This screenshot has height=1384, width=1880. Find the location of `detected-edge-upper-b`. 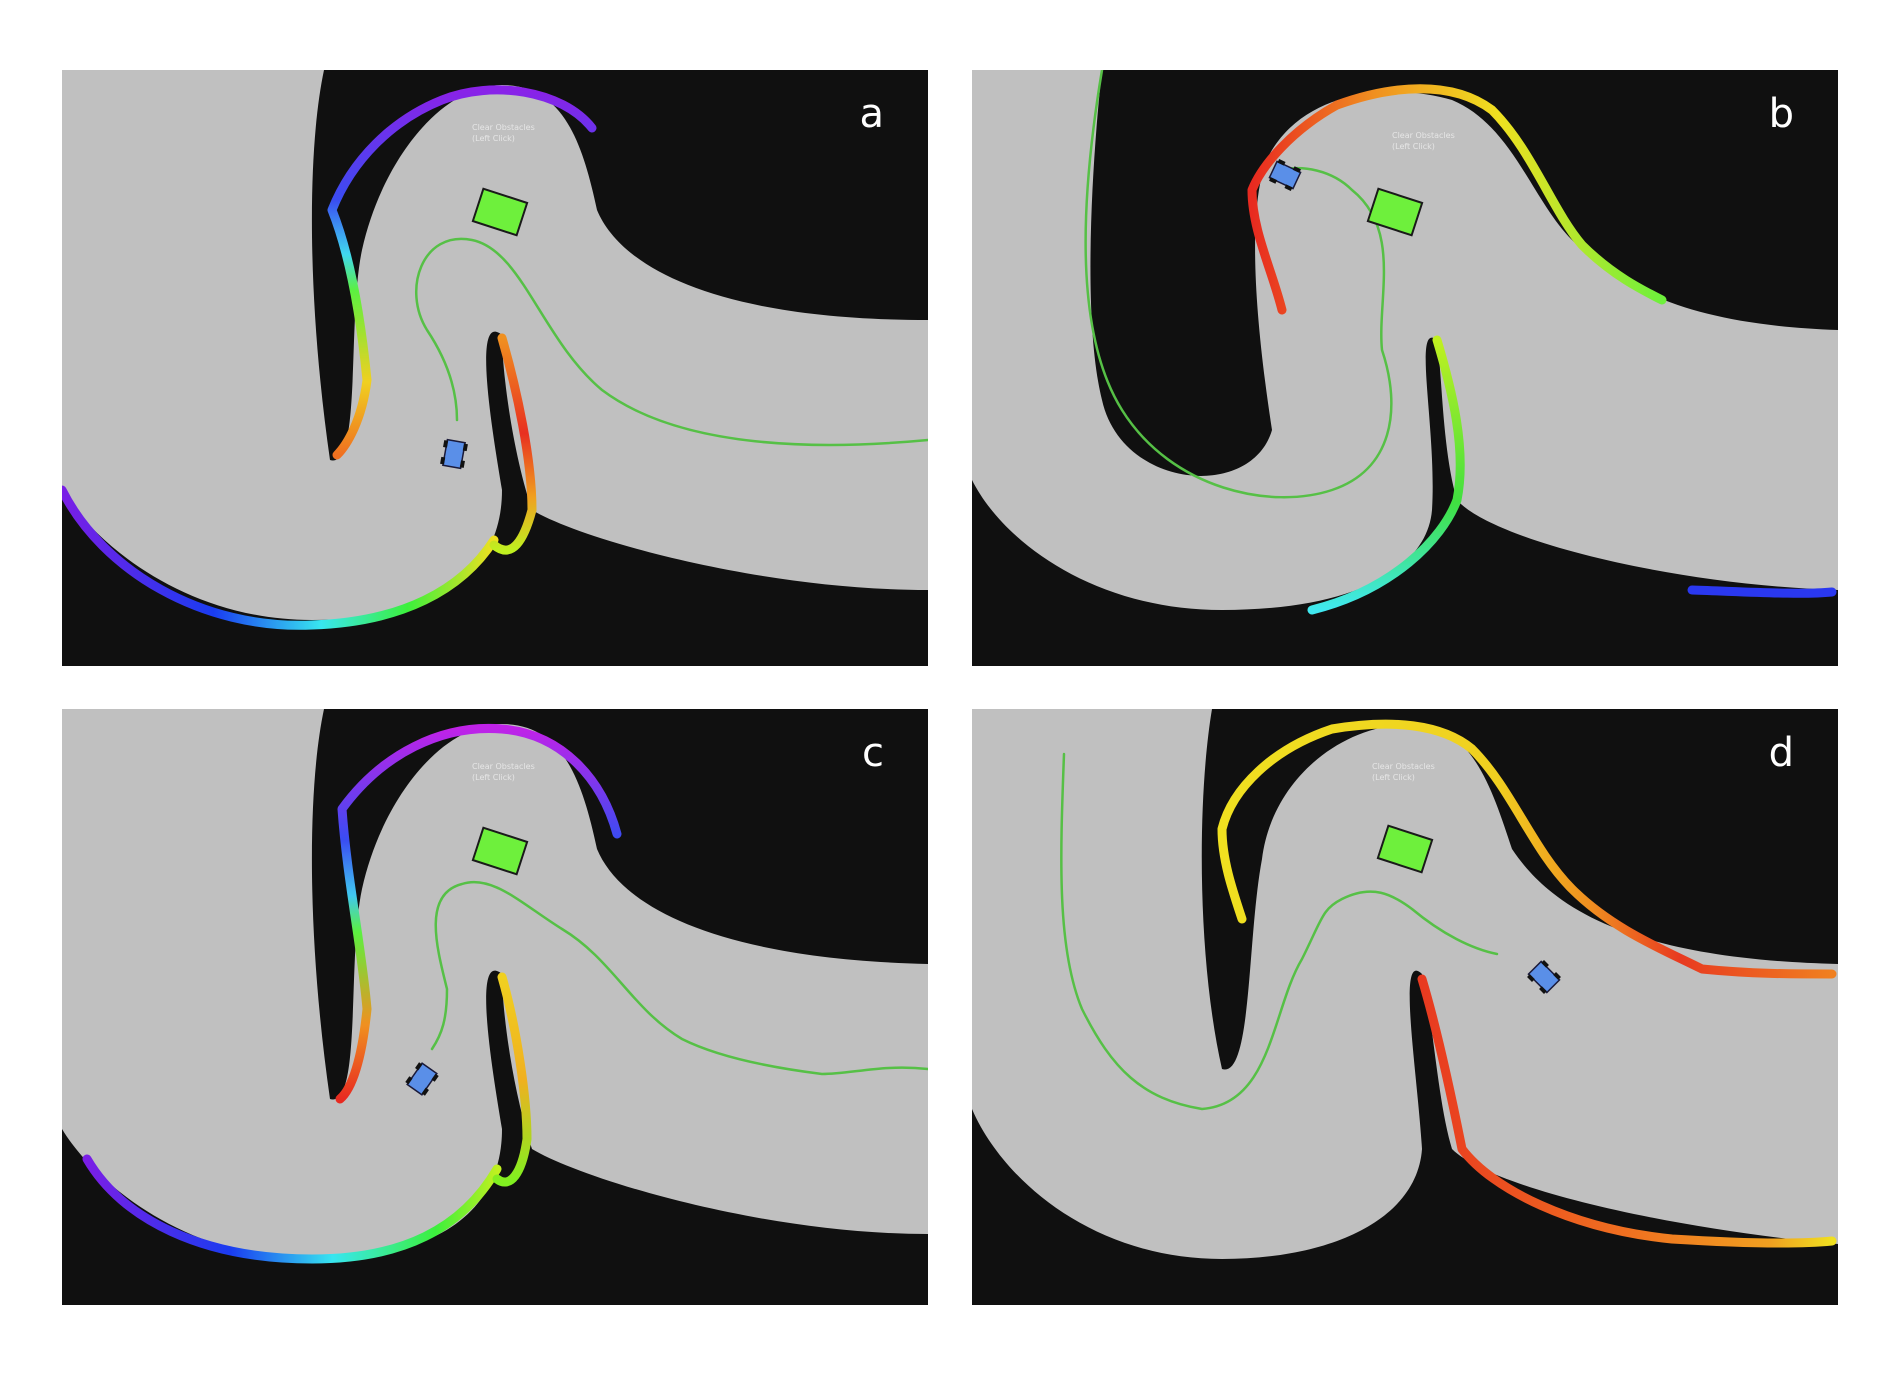

detected-edge-upper-b is located at coordinates (1457, 199).